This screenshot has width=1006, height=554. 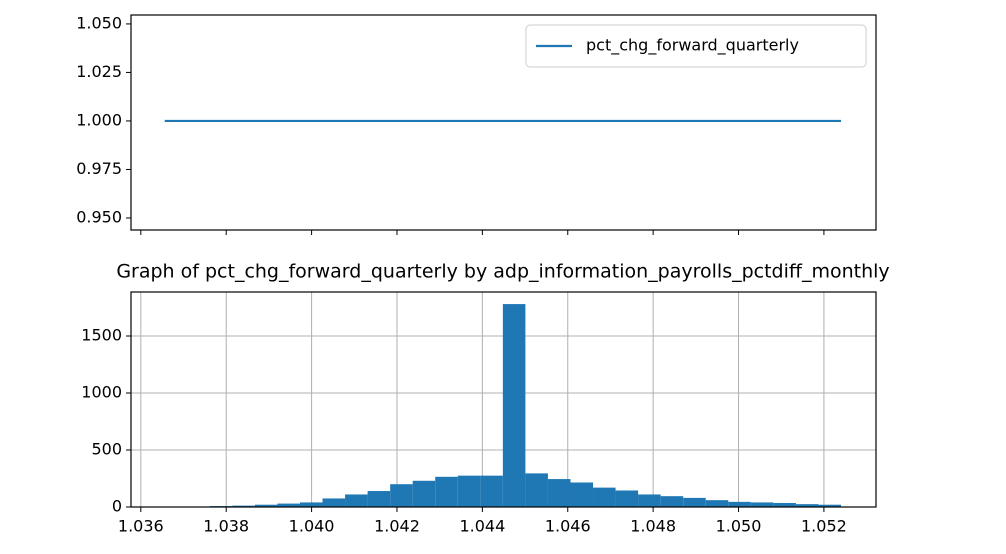 I want to click on x-tick-label: 1.036, so click(x=141, y=526).